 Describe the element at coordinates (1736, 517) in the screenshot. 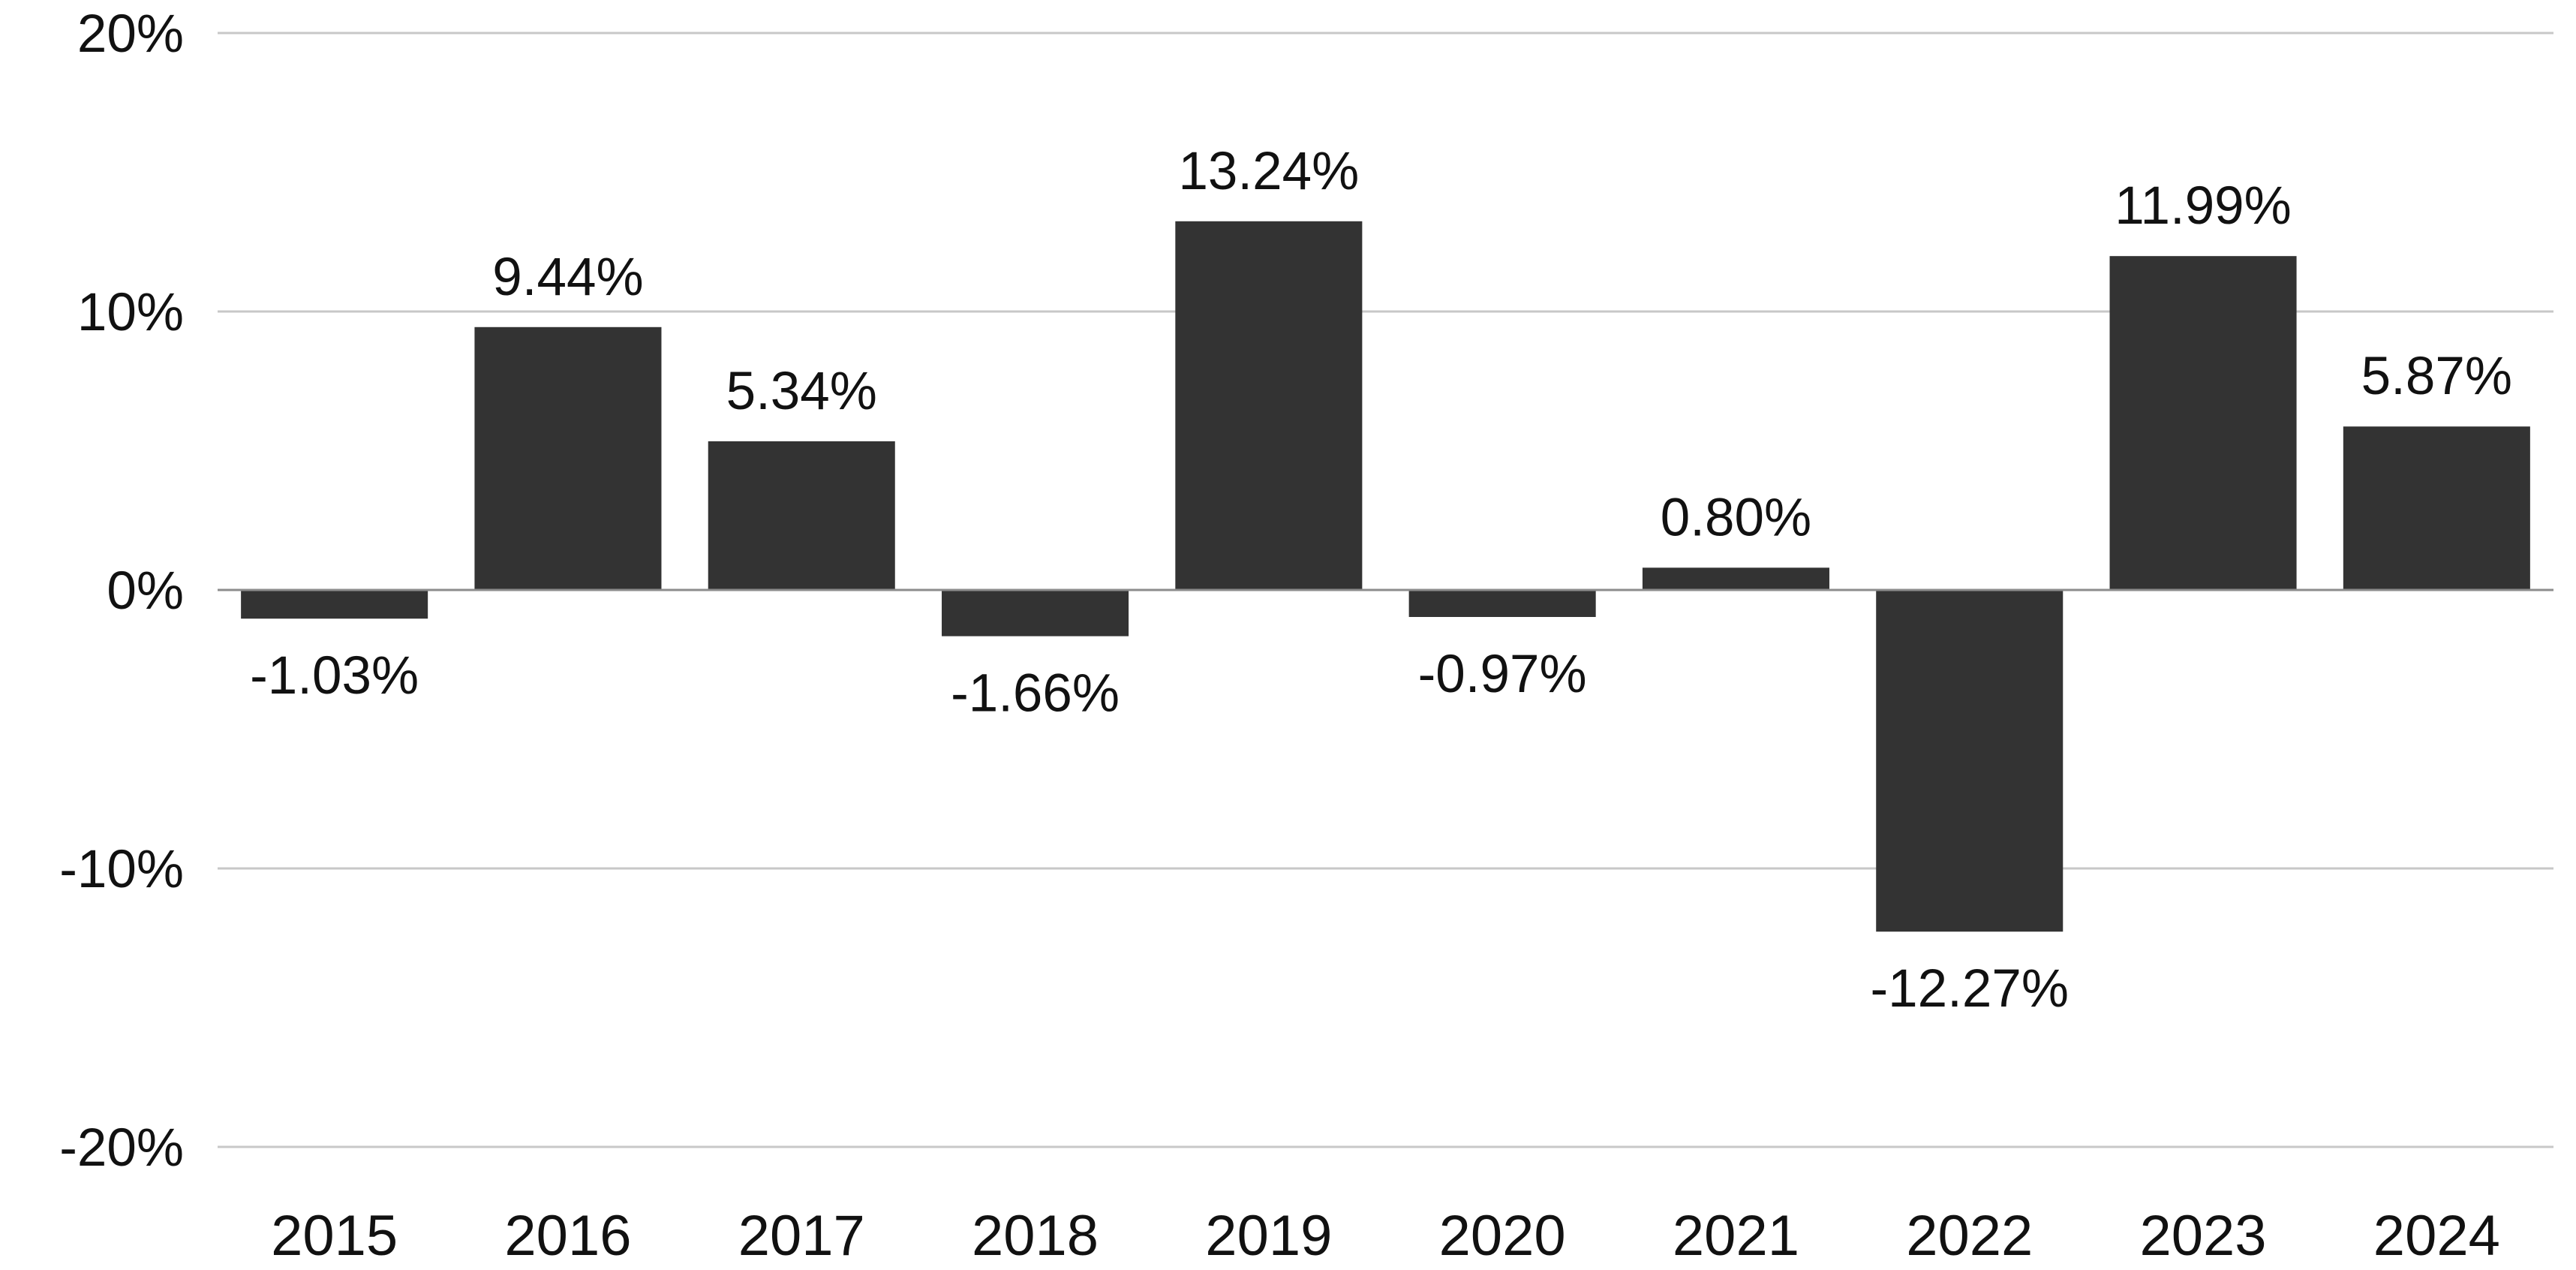

I see `data-label: 0.80%` at that location.